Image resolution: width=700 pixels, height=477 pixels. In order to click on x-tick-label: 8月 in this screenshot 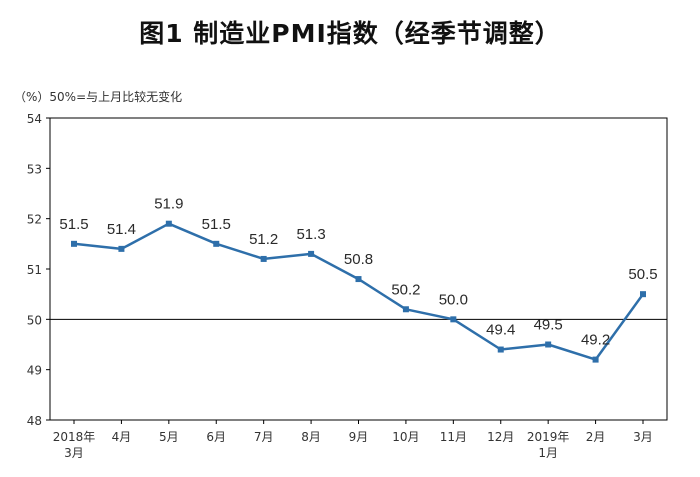, I will do `click(311, 437)`.